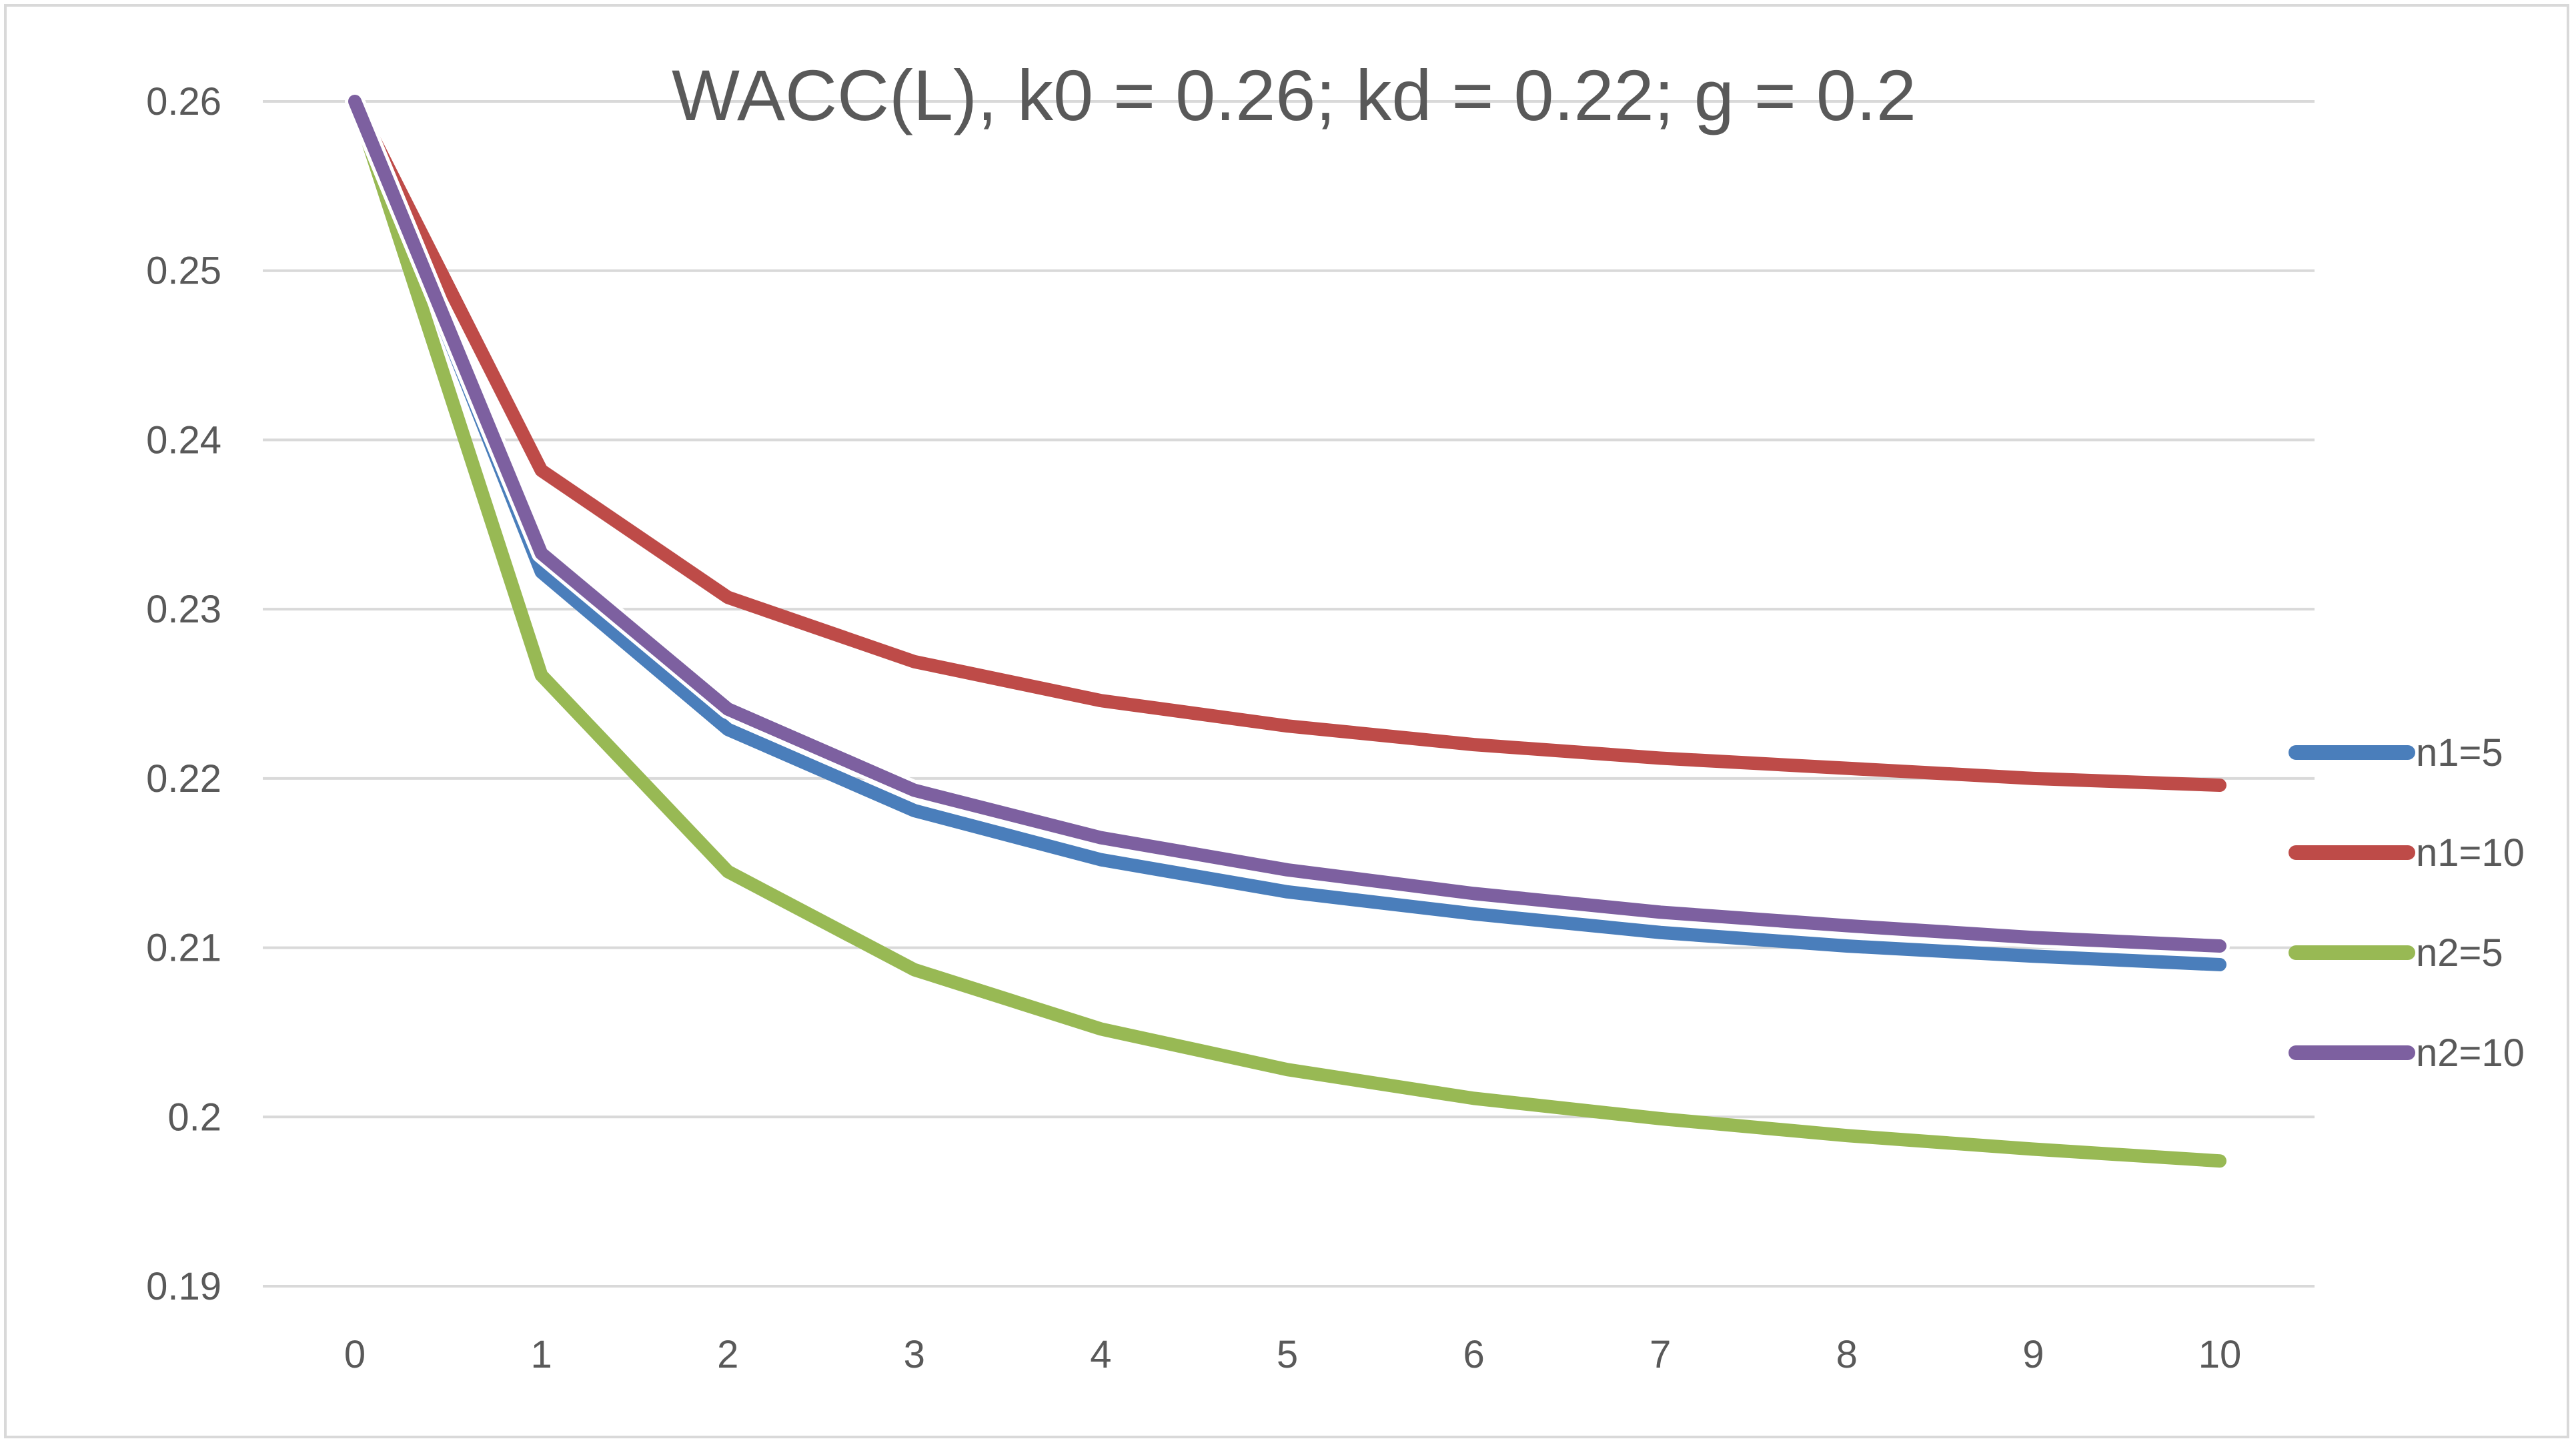 This screenshot has height=1443, width=2576. I want to click on y-tick-label: 0.24, so click(183, 440).